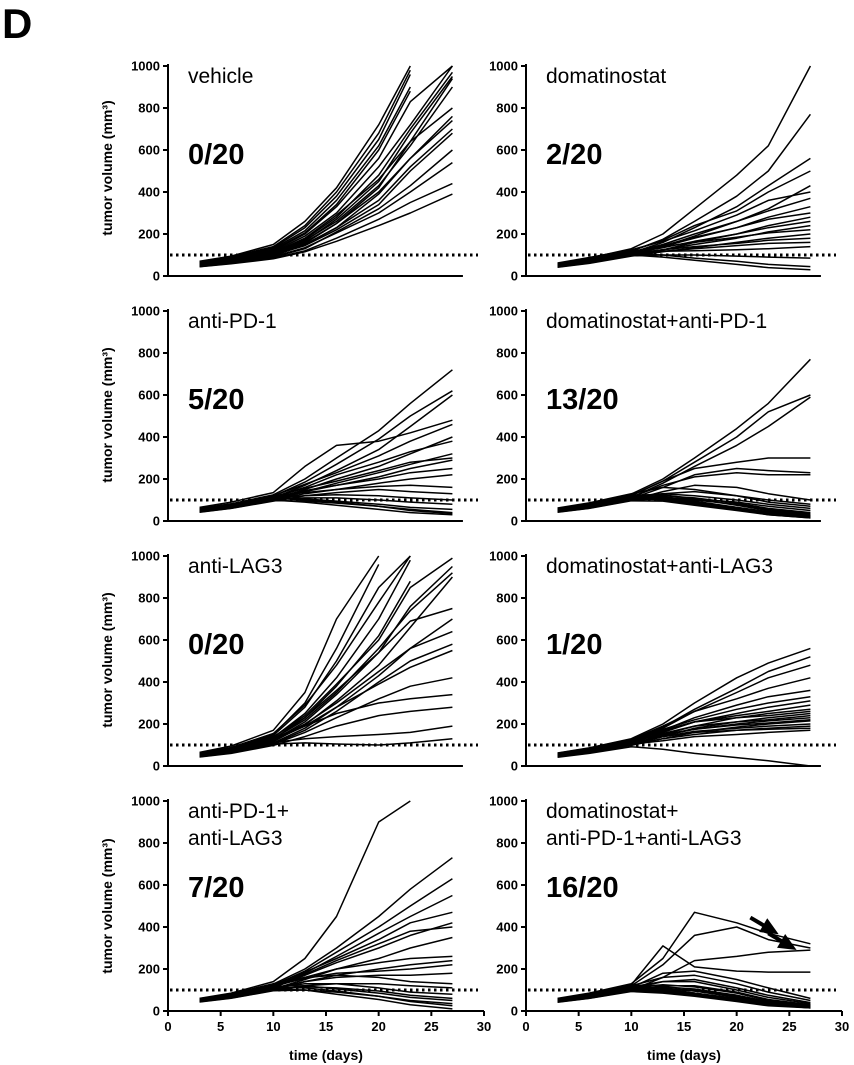  Describe the element at coordinates (574, 155) in the screenshot. I see `responder-ratio: 2/20` at that location.